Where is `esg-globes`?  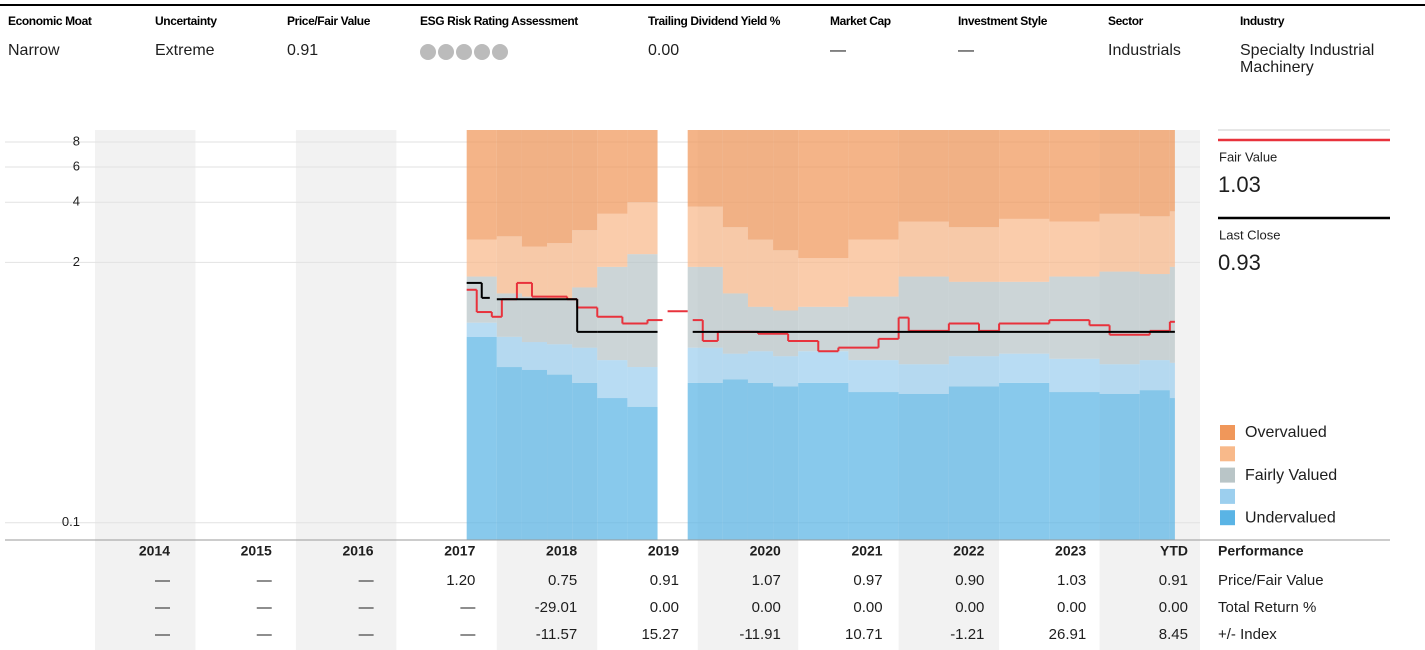
esg-globes is located at coordinates (464, 52).